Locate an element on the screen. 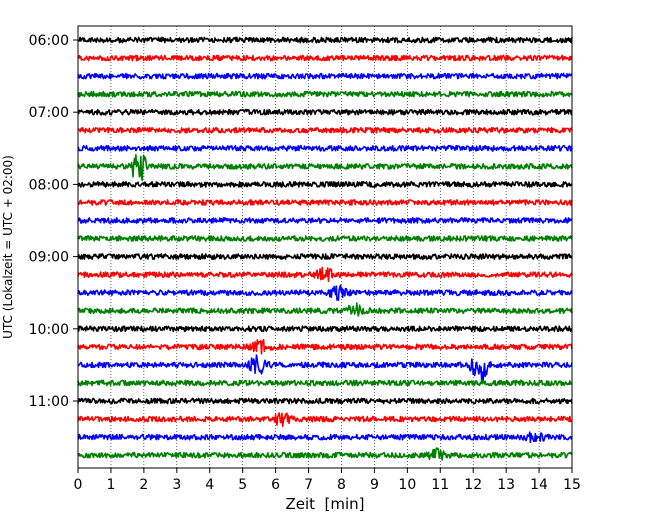  y-tick-label: 09:00 is located at coordinates (49, 258).